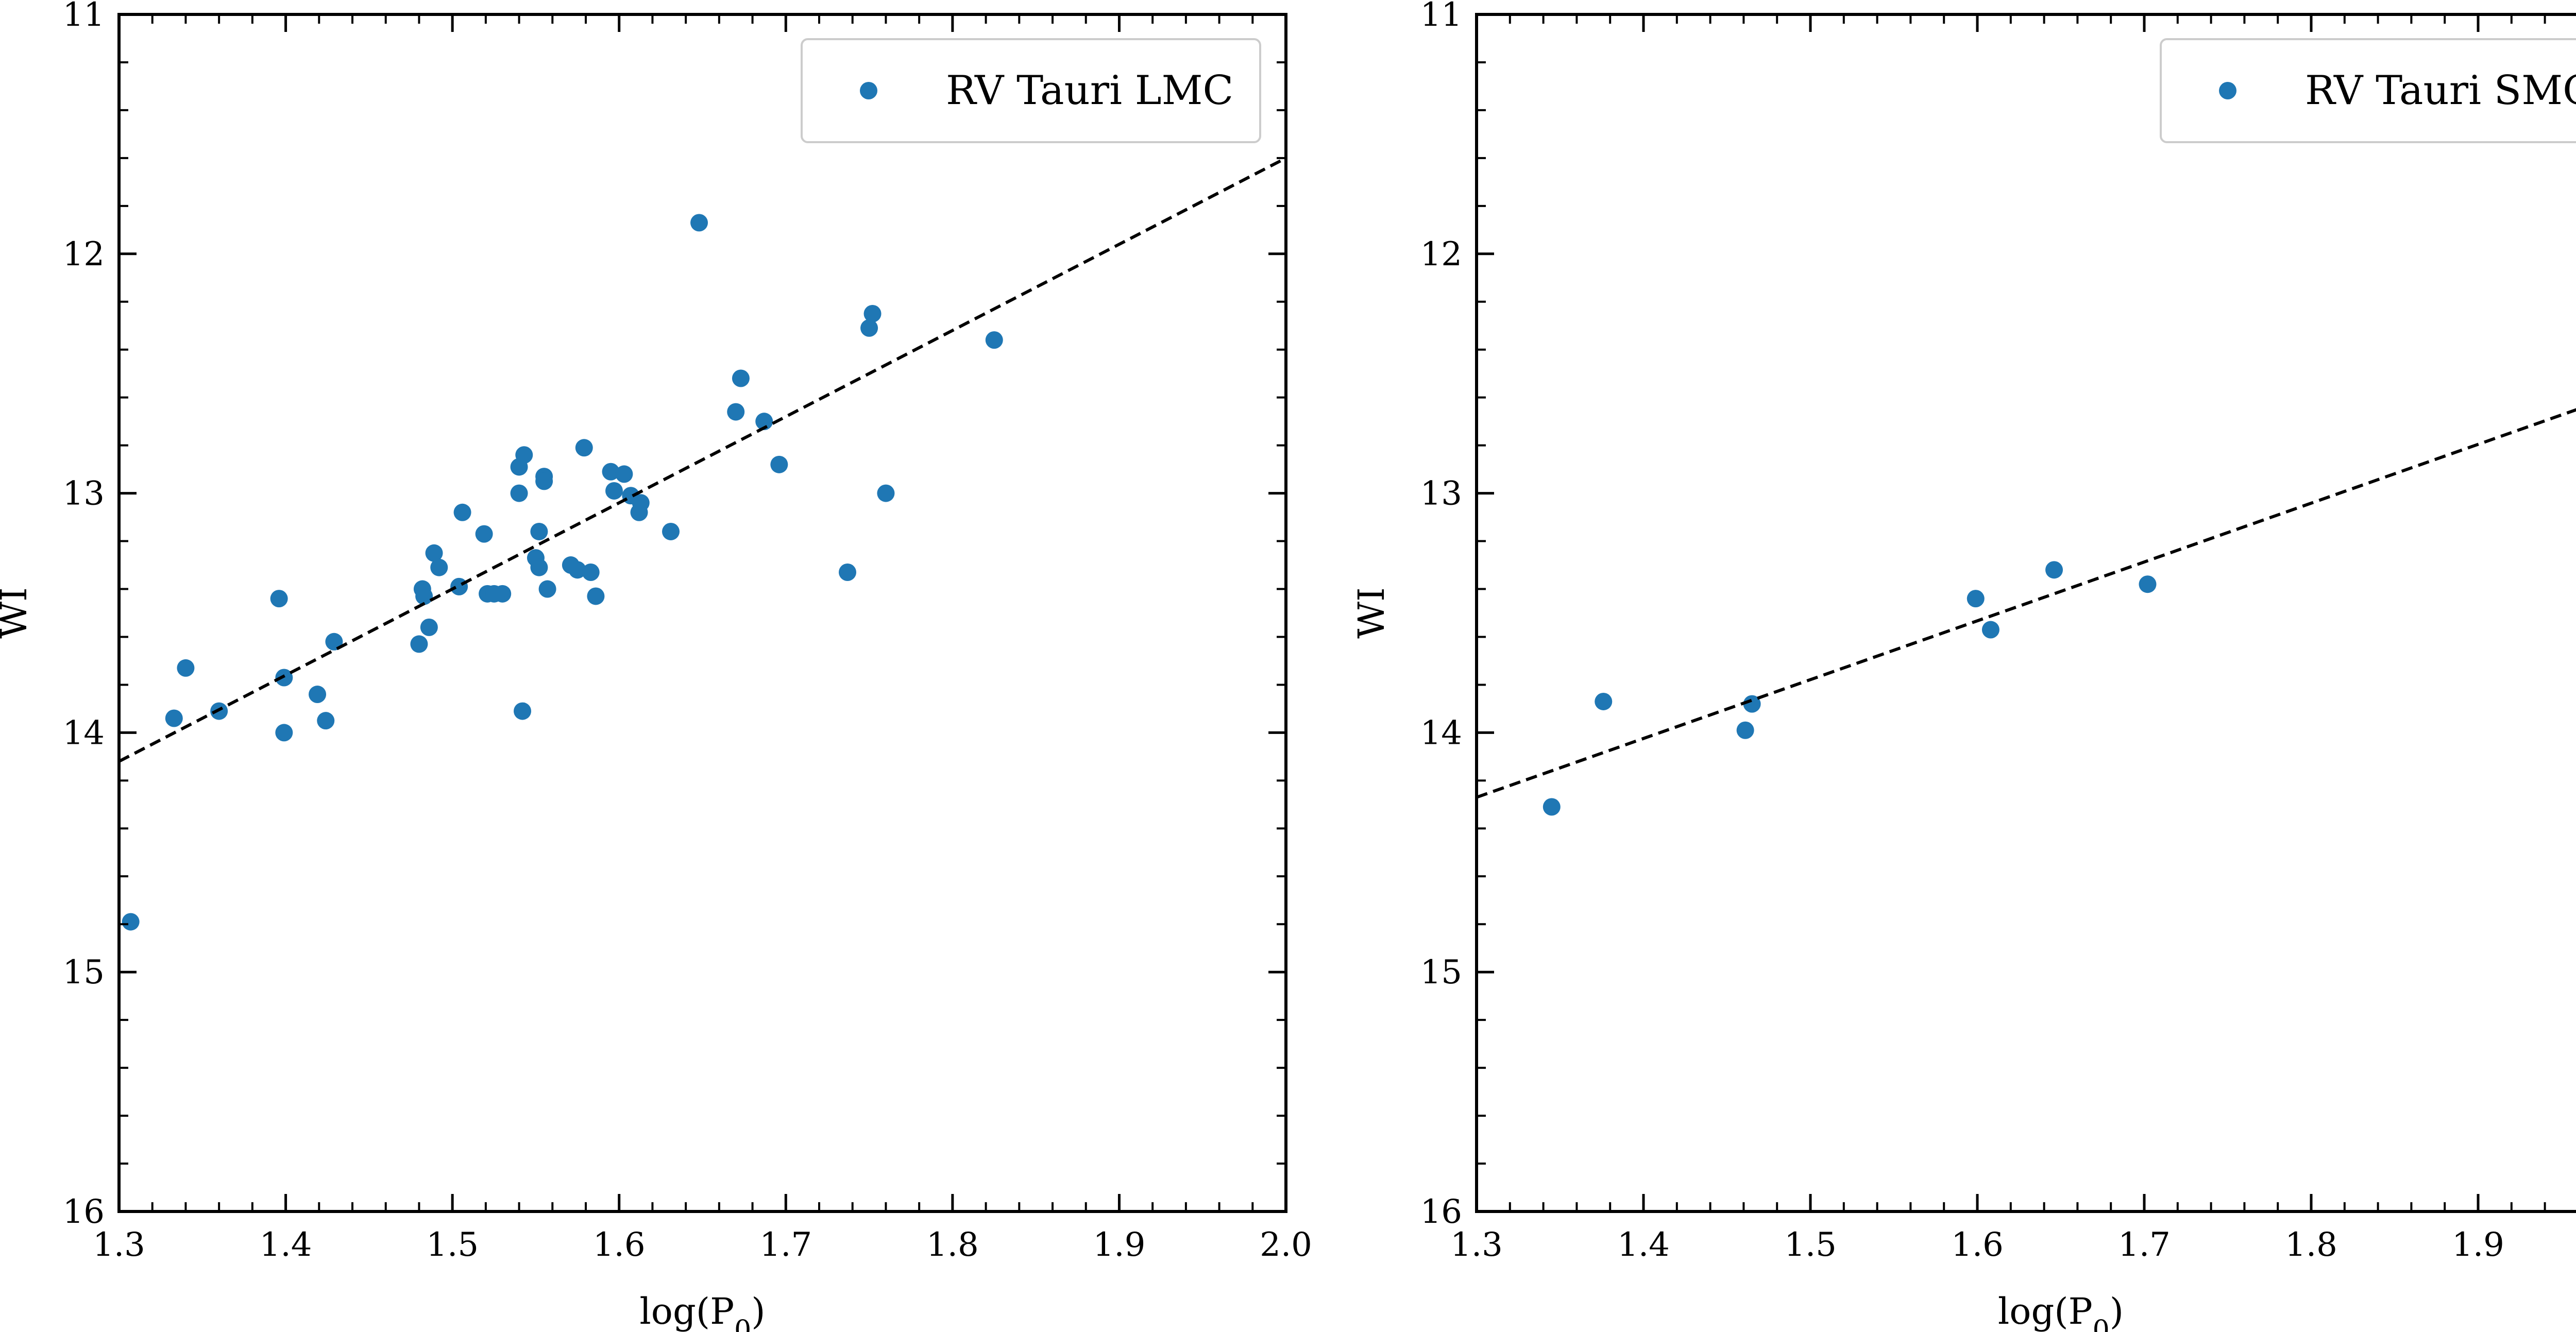  I want to click on right-legend-label: RV Tauri SMC, so click(2441, 90).